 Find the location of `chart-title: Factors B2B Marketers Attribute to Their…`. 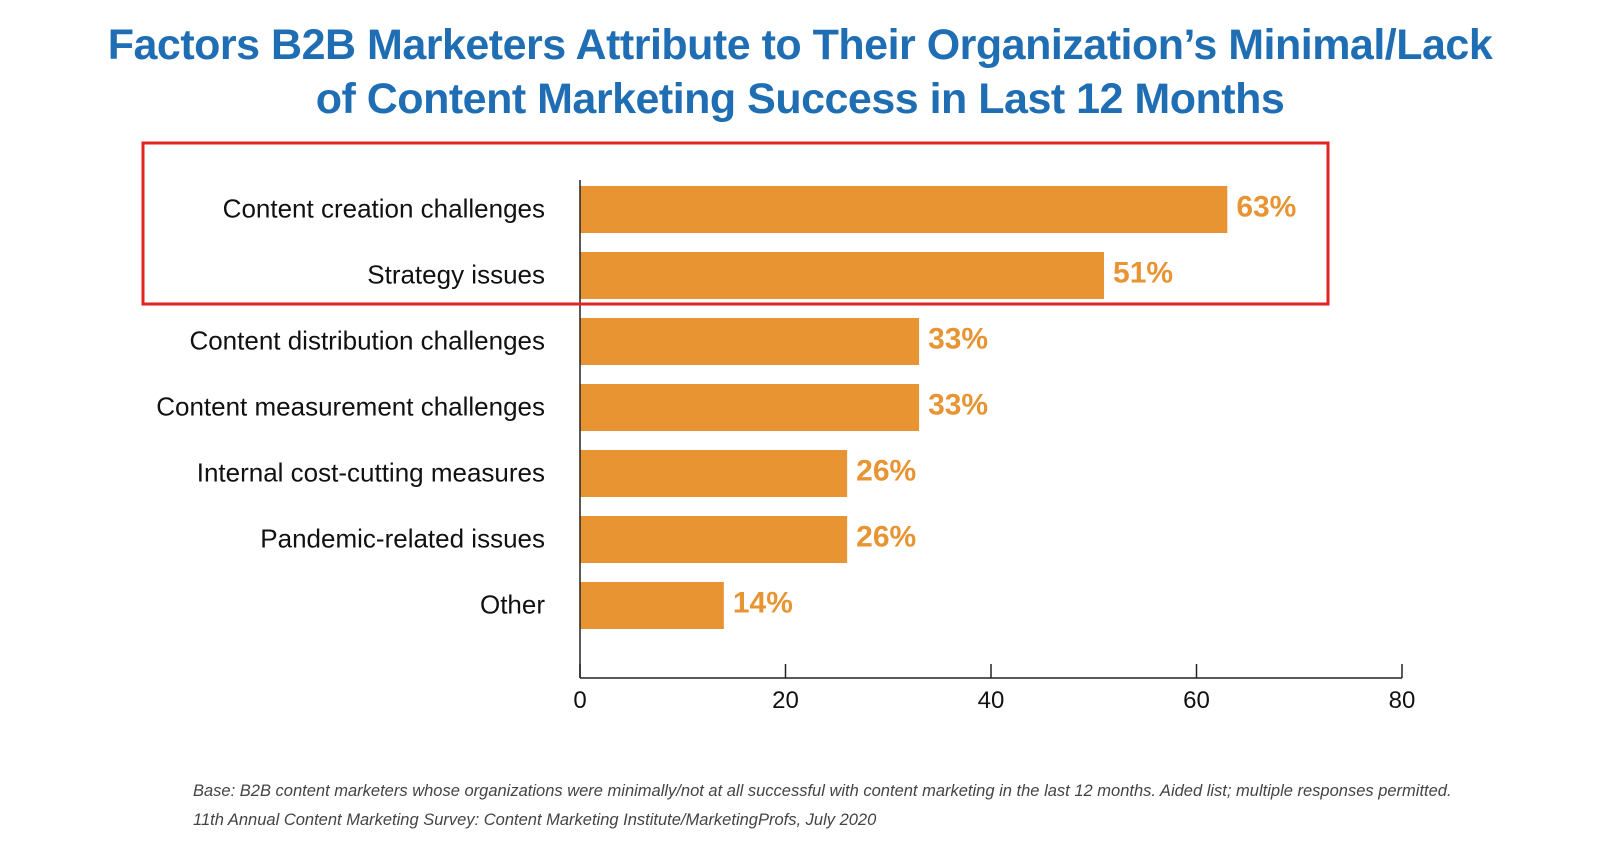

chart-title: Factors B2B Marketers Attribute to Their… is located at coordinates (800, 72).